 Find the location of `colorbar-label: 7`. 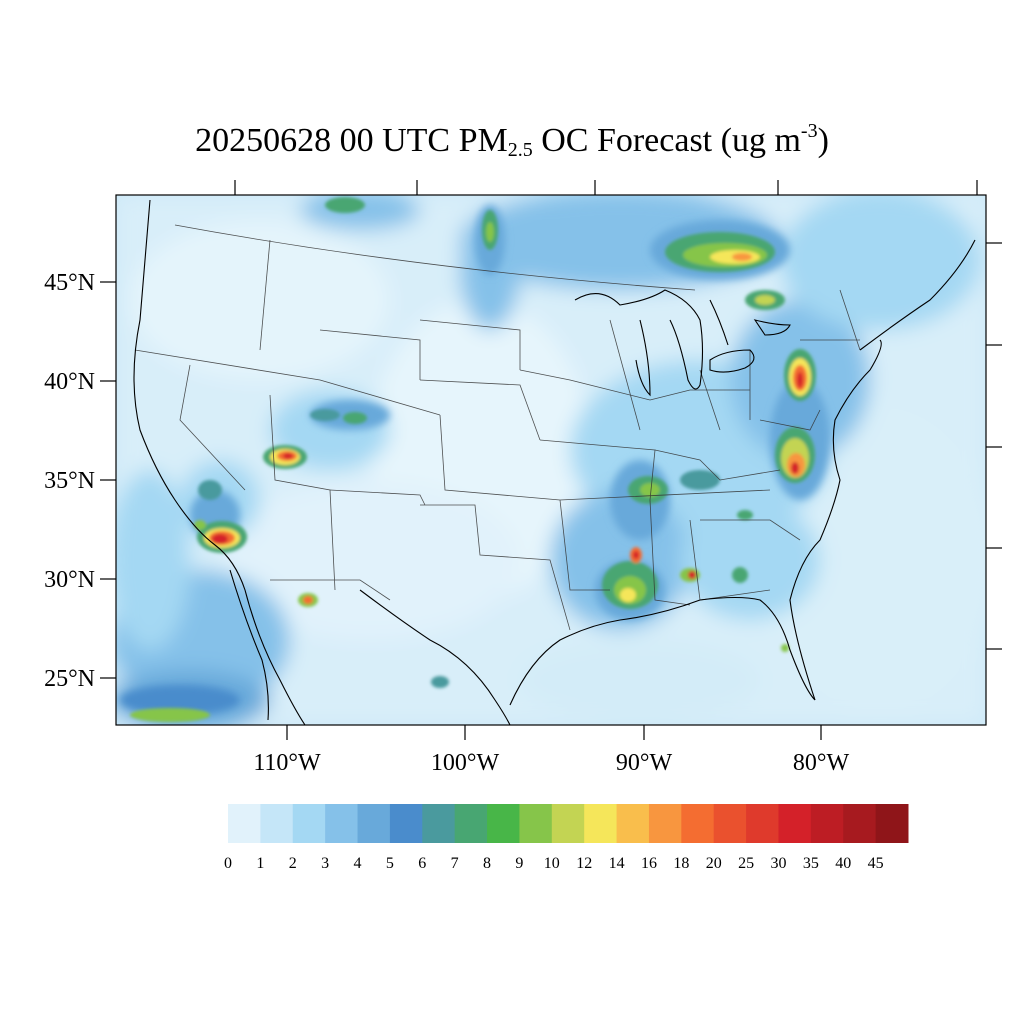

colorbar-label: 7 is located at coordinates (455, 863).